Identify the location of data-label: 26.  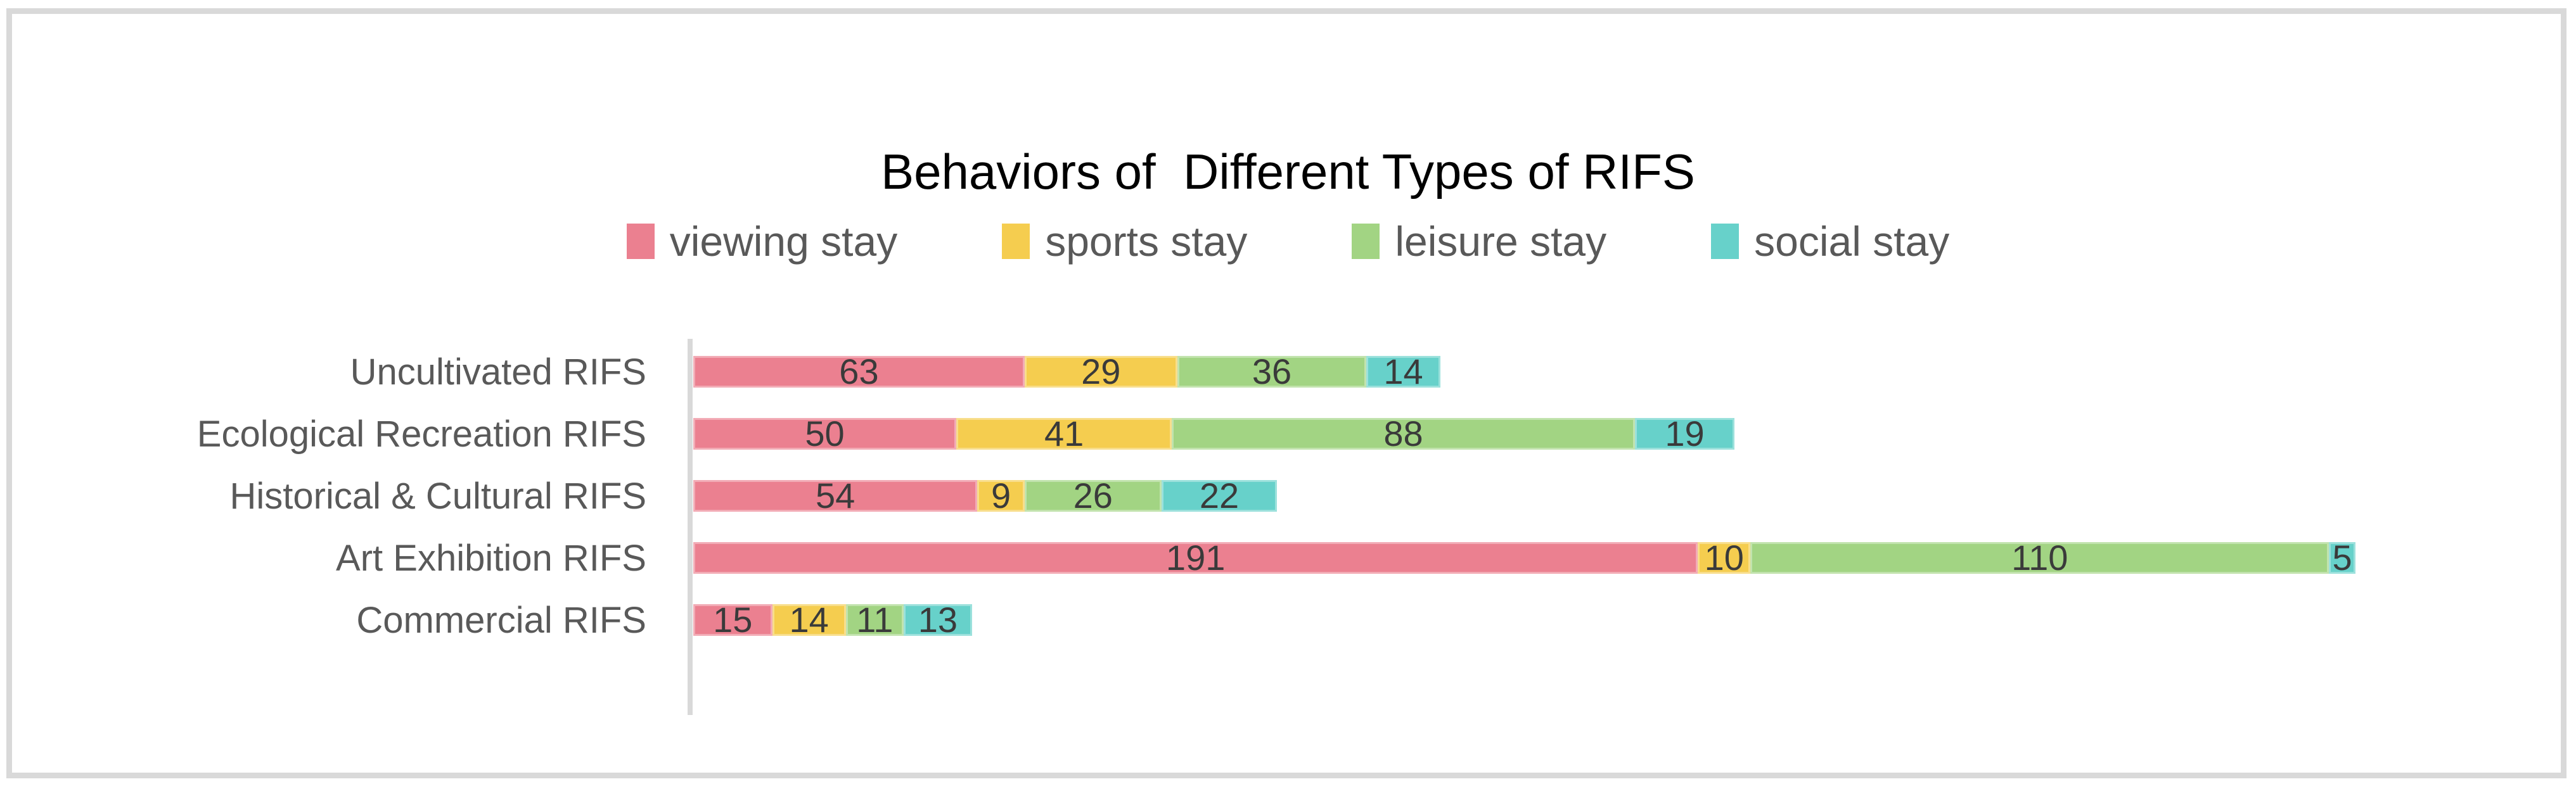
(1093, 496).